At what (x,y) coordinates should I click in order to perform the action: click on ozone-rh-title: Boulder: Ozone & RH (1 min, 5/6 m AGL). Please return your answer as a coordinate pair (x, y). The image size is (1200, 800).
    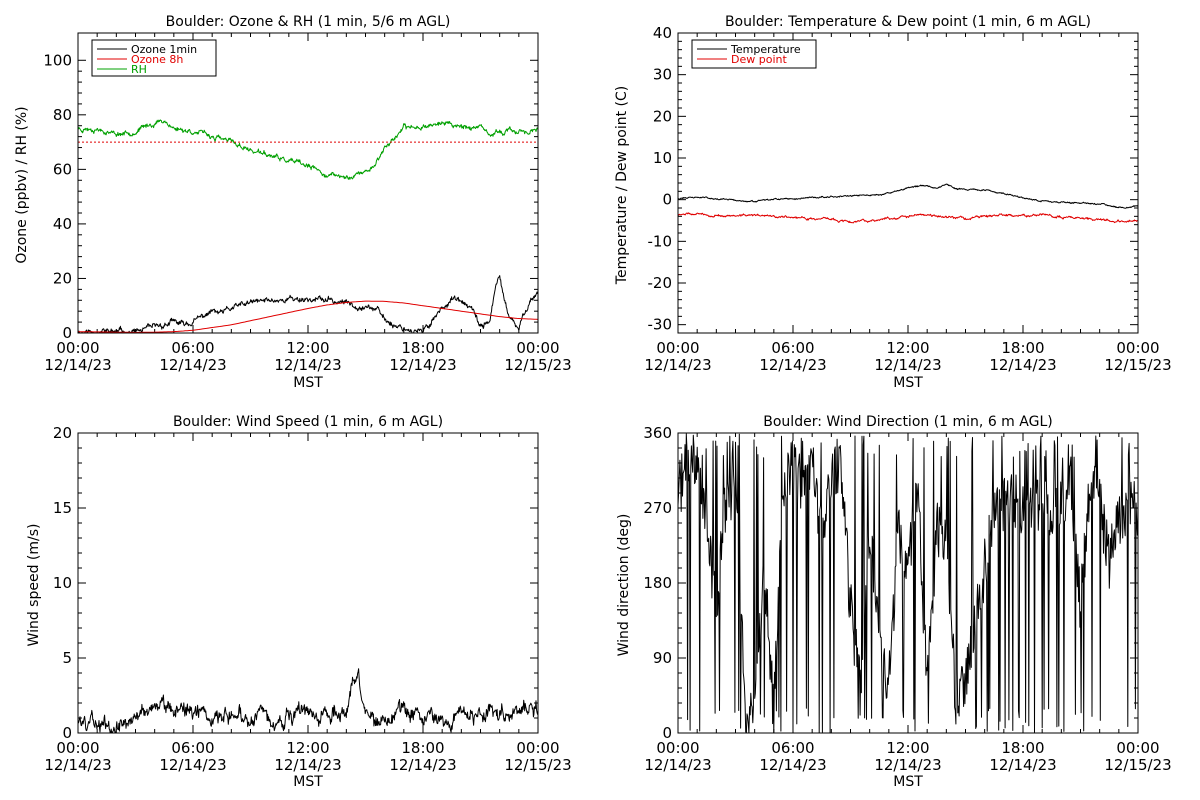
    Looking at the image, I should click on (308, 22).